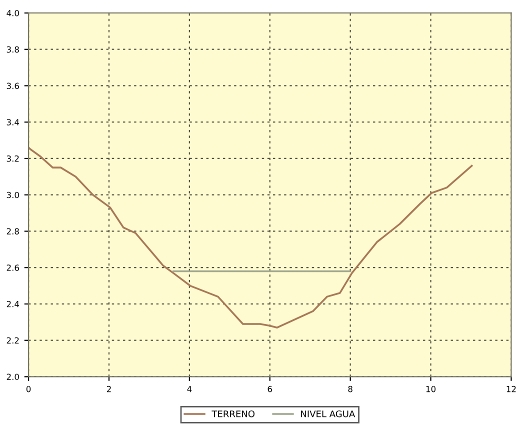  What do you see at coordinates (12, 340) in the screenshot?
I see `y-tick-label: 2.2` at bounding box center [12, 340].